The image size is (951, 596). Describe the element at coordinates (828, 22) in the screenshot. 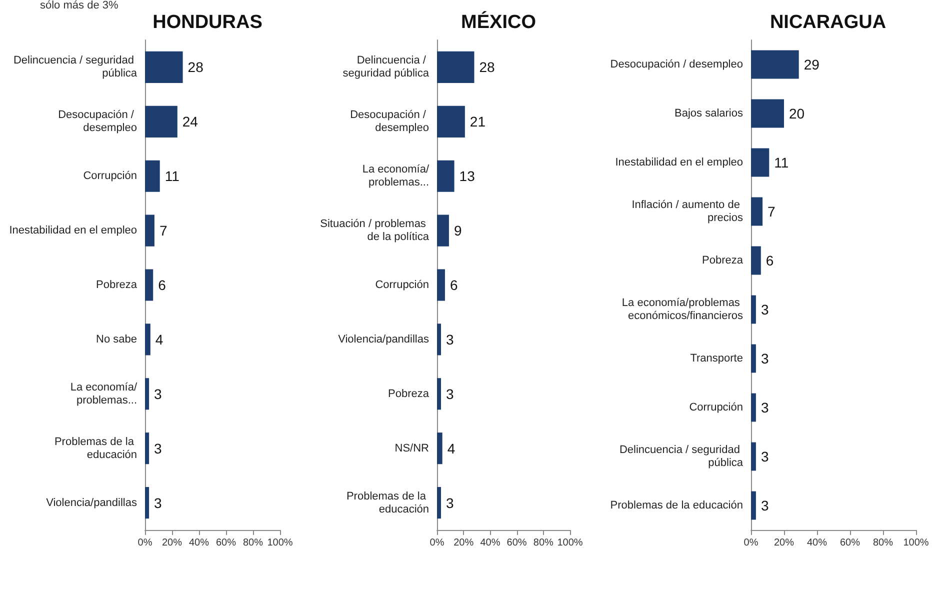

I see `chart-title: NICARAGUA` at that location.